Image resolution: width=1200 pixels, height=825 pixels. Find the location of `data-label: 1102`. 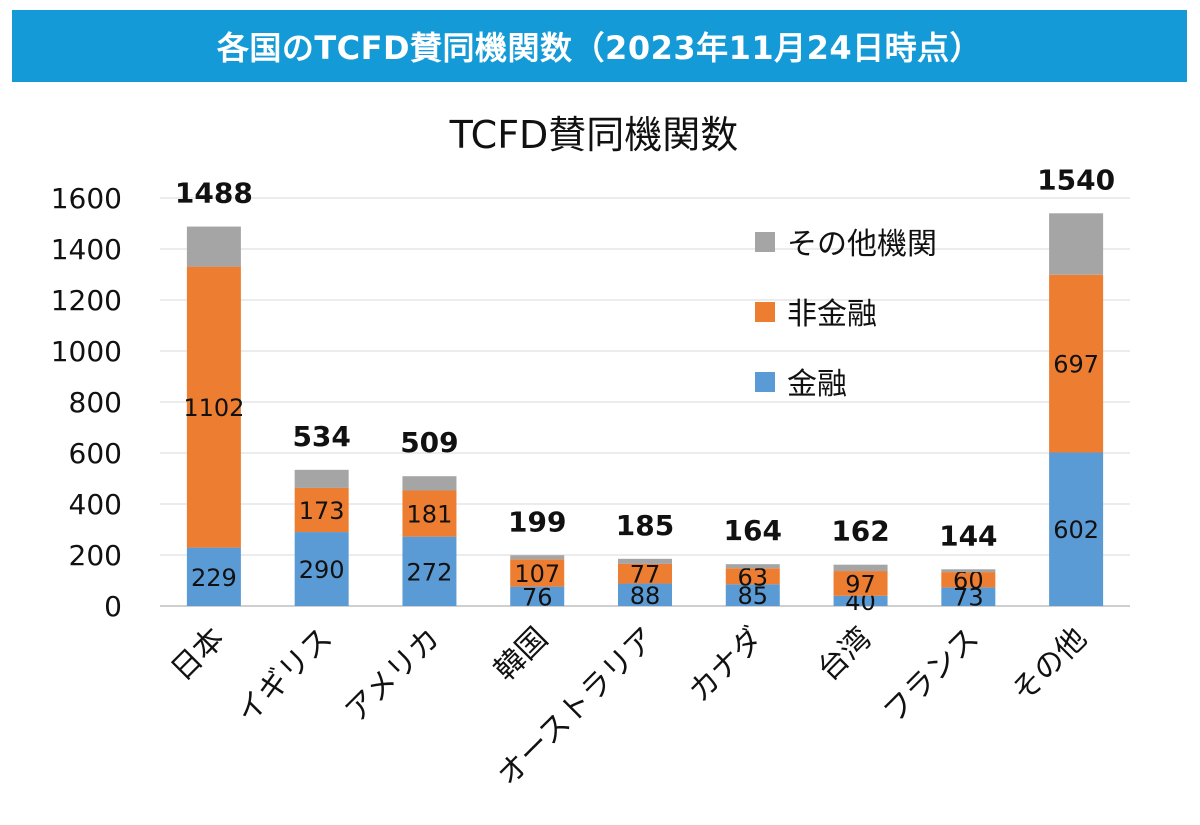

data-label: 1102 is located at coordinates (213, 408).